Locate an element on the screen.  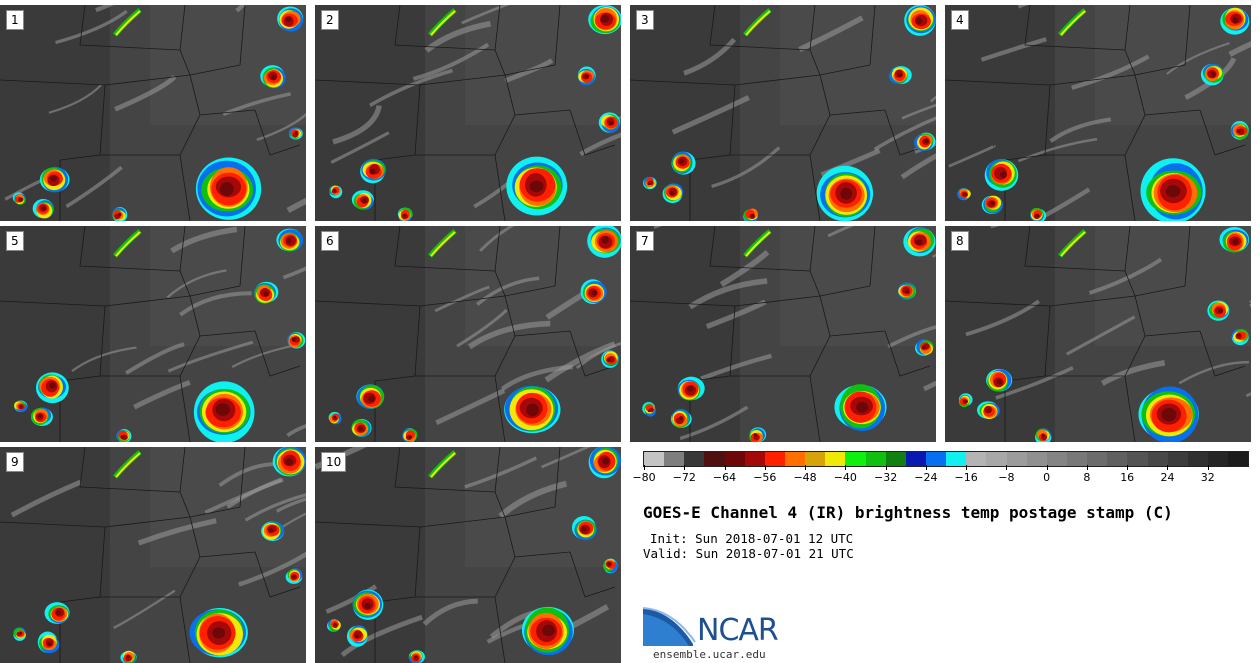
colorbar-tick-label: −24 is located at coordinates (926, 477).